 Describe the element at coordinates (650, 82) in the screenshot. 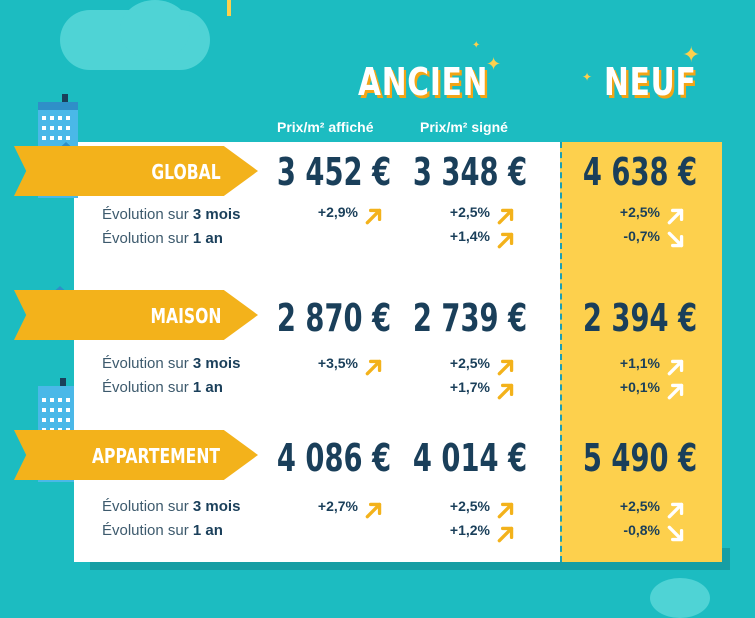

I see `neuf-header: NEUF` at that location.